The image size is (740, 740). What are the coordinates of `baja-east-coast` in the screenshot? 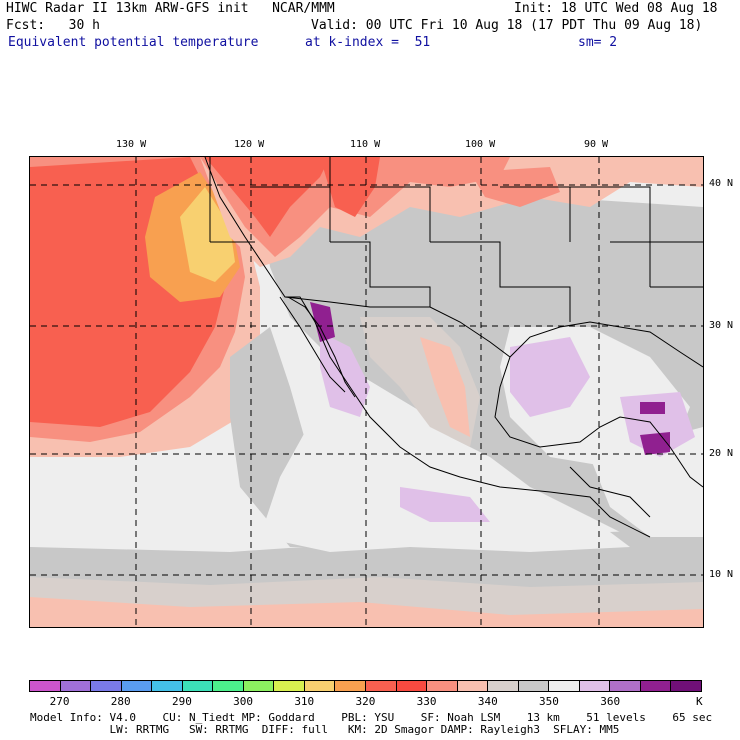 It's located at (321, 347).